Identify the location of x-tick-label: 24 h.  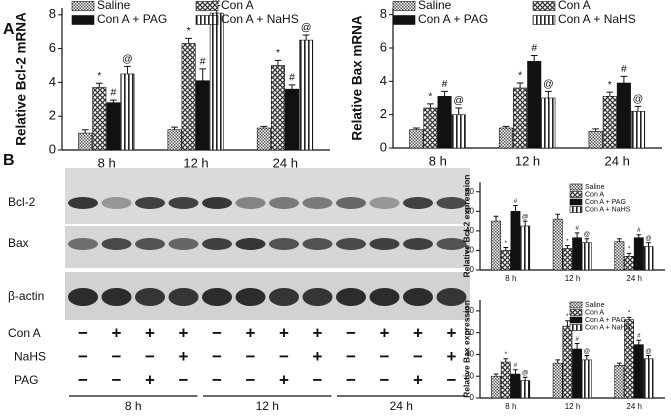
(634, 406).